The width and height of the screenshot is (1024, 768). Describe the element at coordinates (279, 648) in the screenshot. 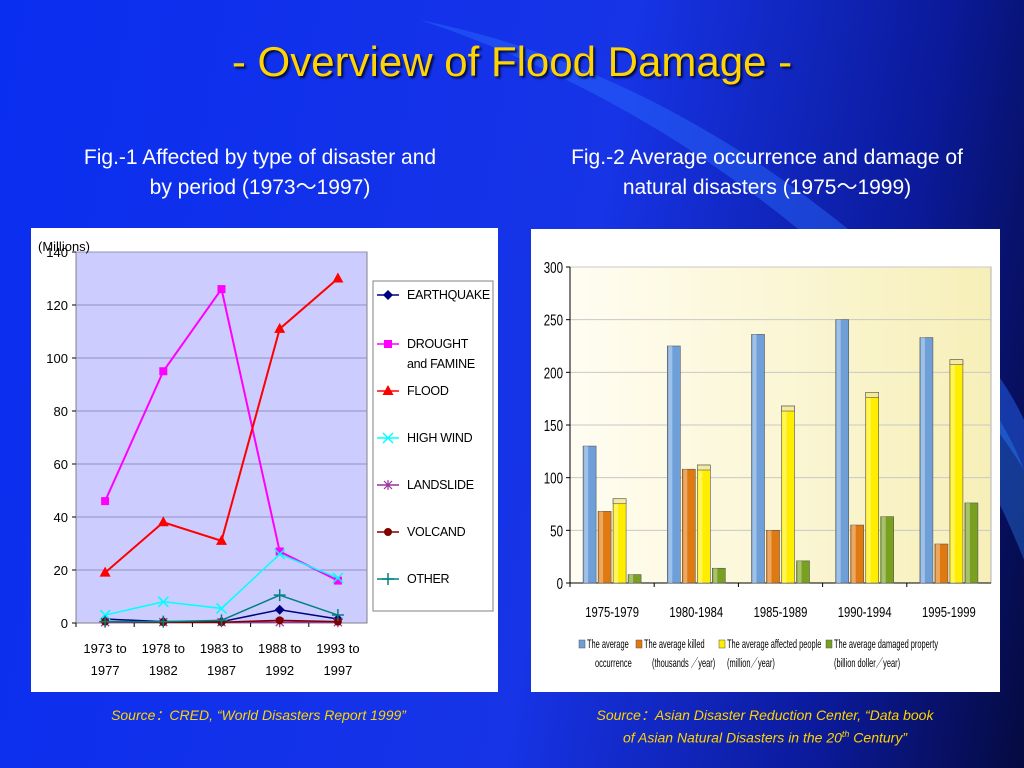

I see `fig1-xtick-label-3-a: 1988 to` at that location.